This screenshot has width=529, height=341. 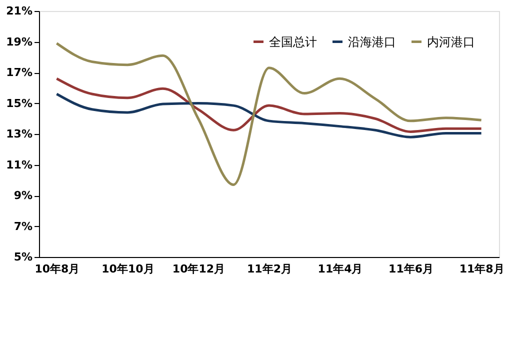 I want to click on legend-label: 全国总计, so click(x=293, y=41).